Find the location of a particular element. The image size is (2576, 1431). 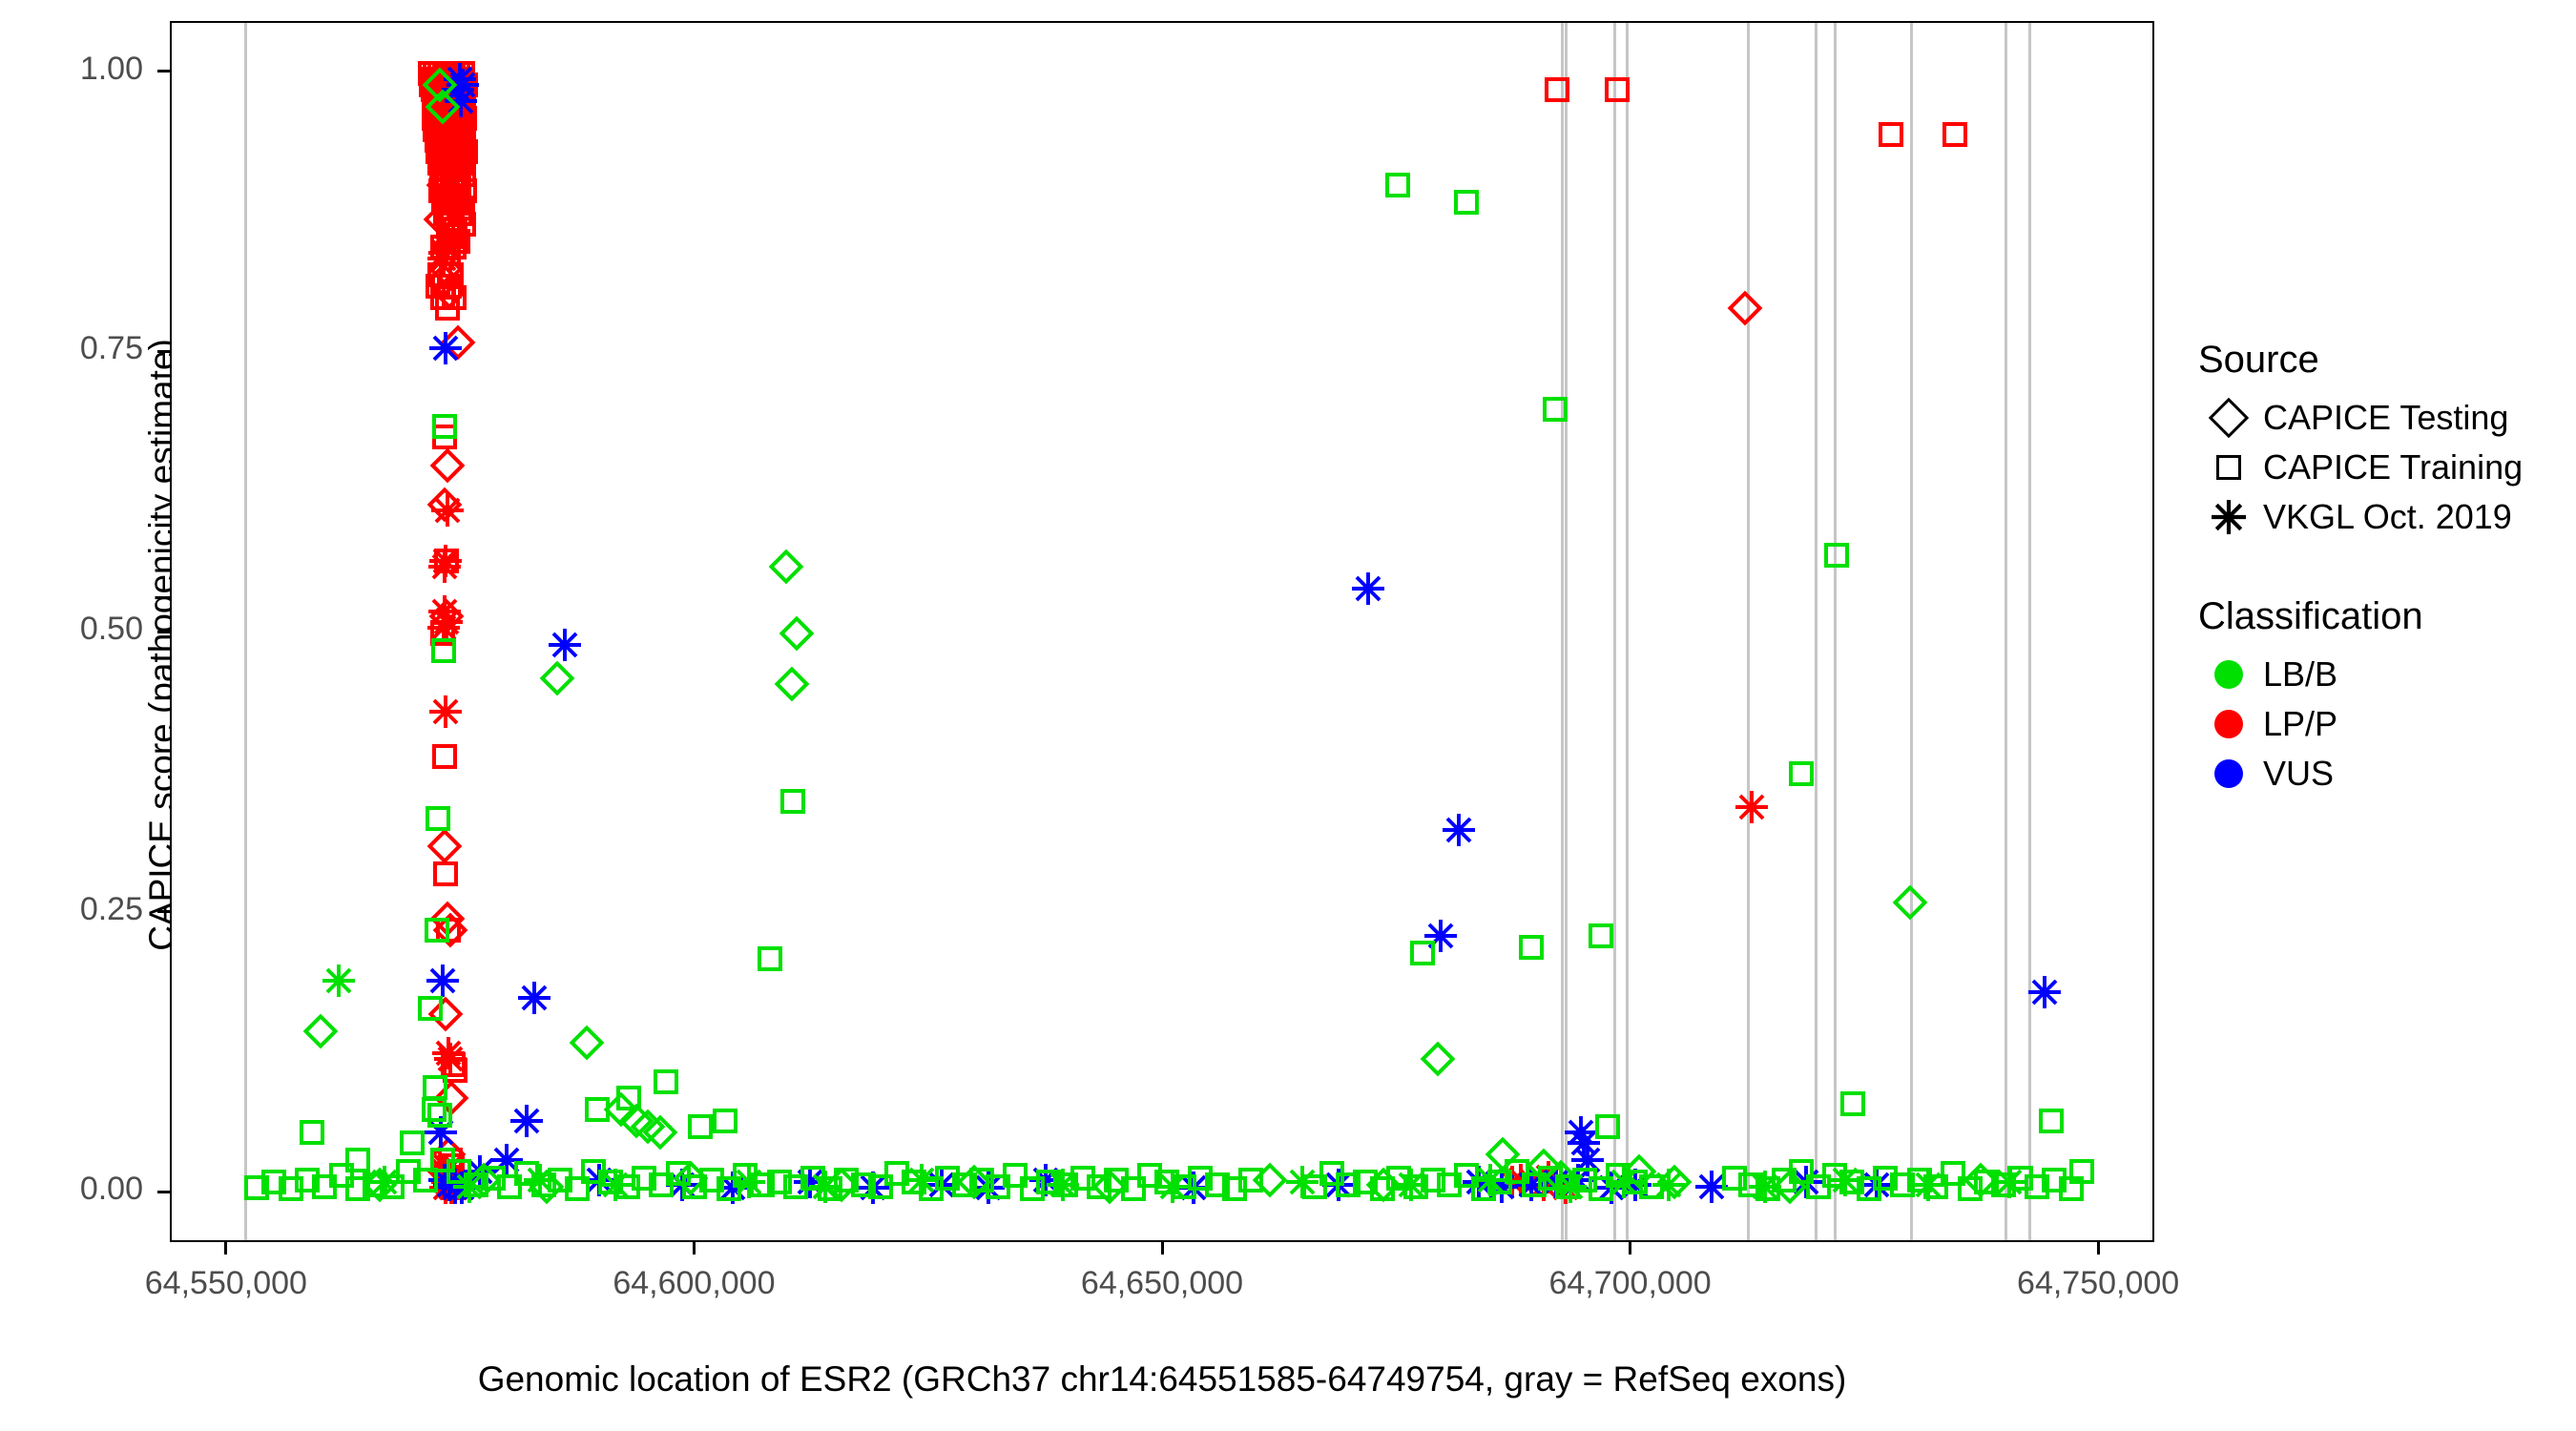

y-tick-label: 0.25 is located at coordinates (111, 908).